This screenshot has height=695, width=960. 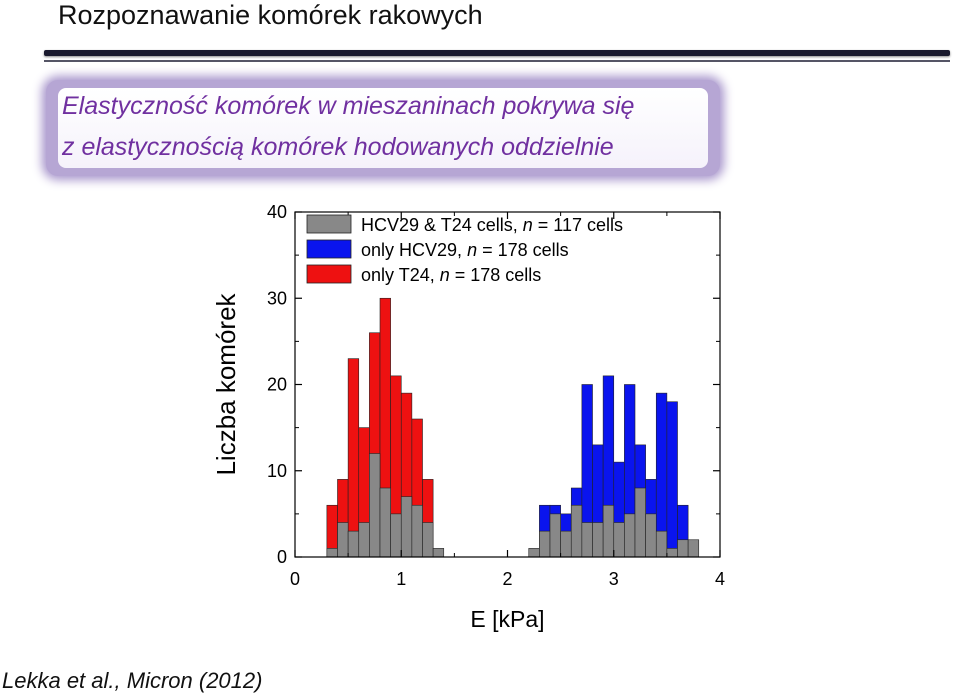 I want to click on x-tick-label-4: 4, so click(x=720, y=579).